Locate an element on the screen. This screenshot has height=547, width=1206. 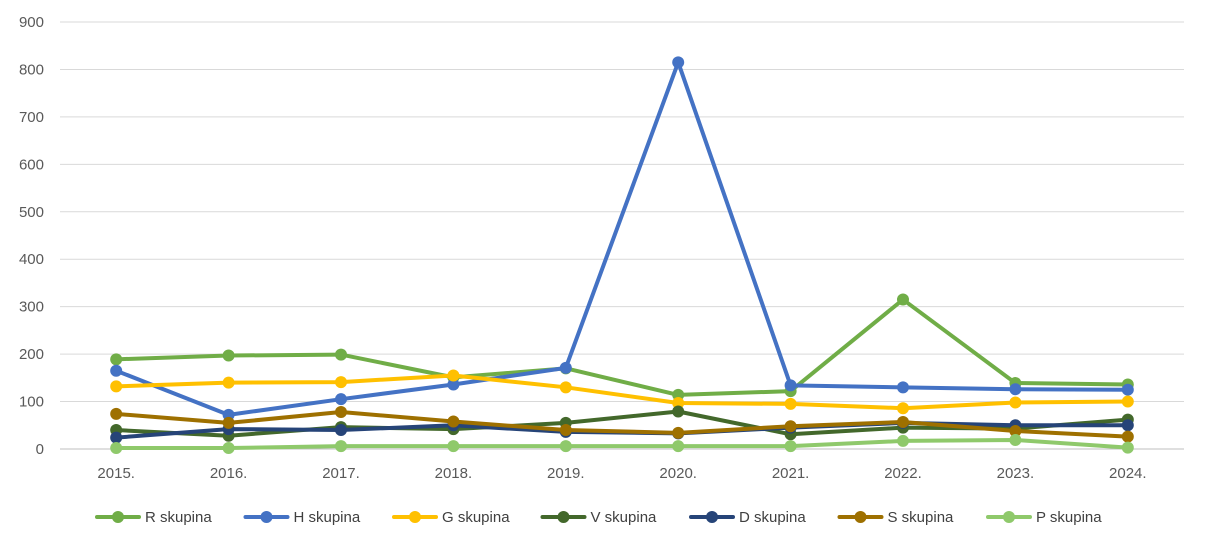
y-tick-label: 0 is located at coordinates (40, 449).